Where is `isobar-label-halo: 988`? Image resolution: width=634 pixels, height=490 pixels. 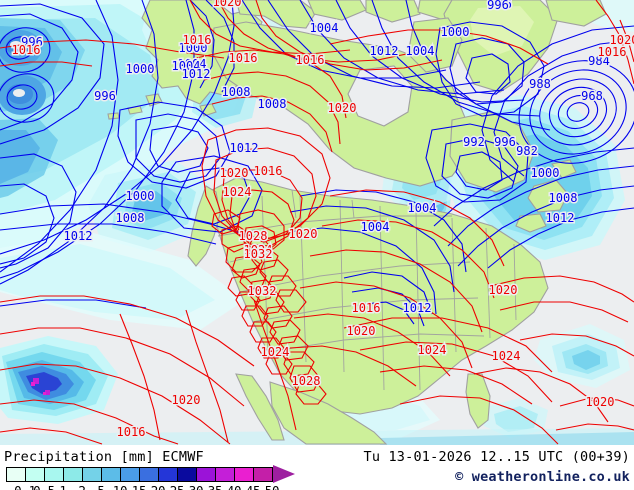
isobar-label-halo: 988 is located at coordinates (540, 84).